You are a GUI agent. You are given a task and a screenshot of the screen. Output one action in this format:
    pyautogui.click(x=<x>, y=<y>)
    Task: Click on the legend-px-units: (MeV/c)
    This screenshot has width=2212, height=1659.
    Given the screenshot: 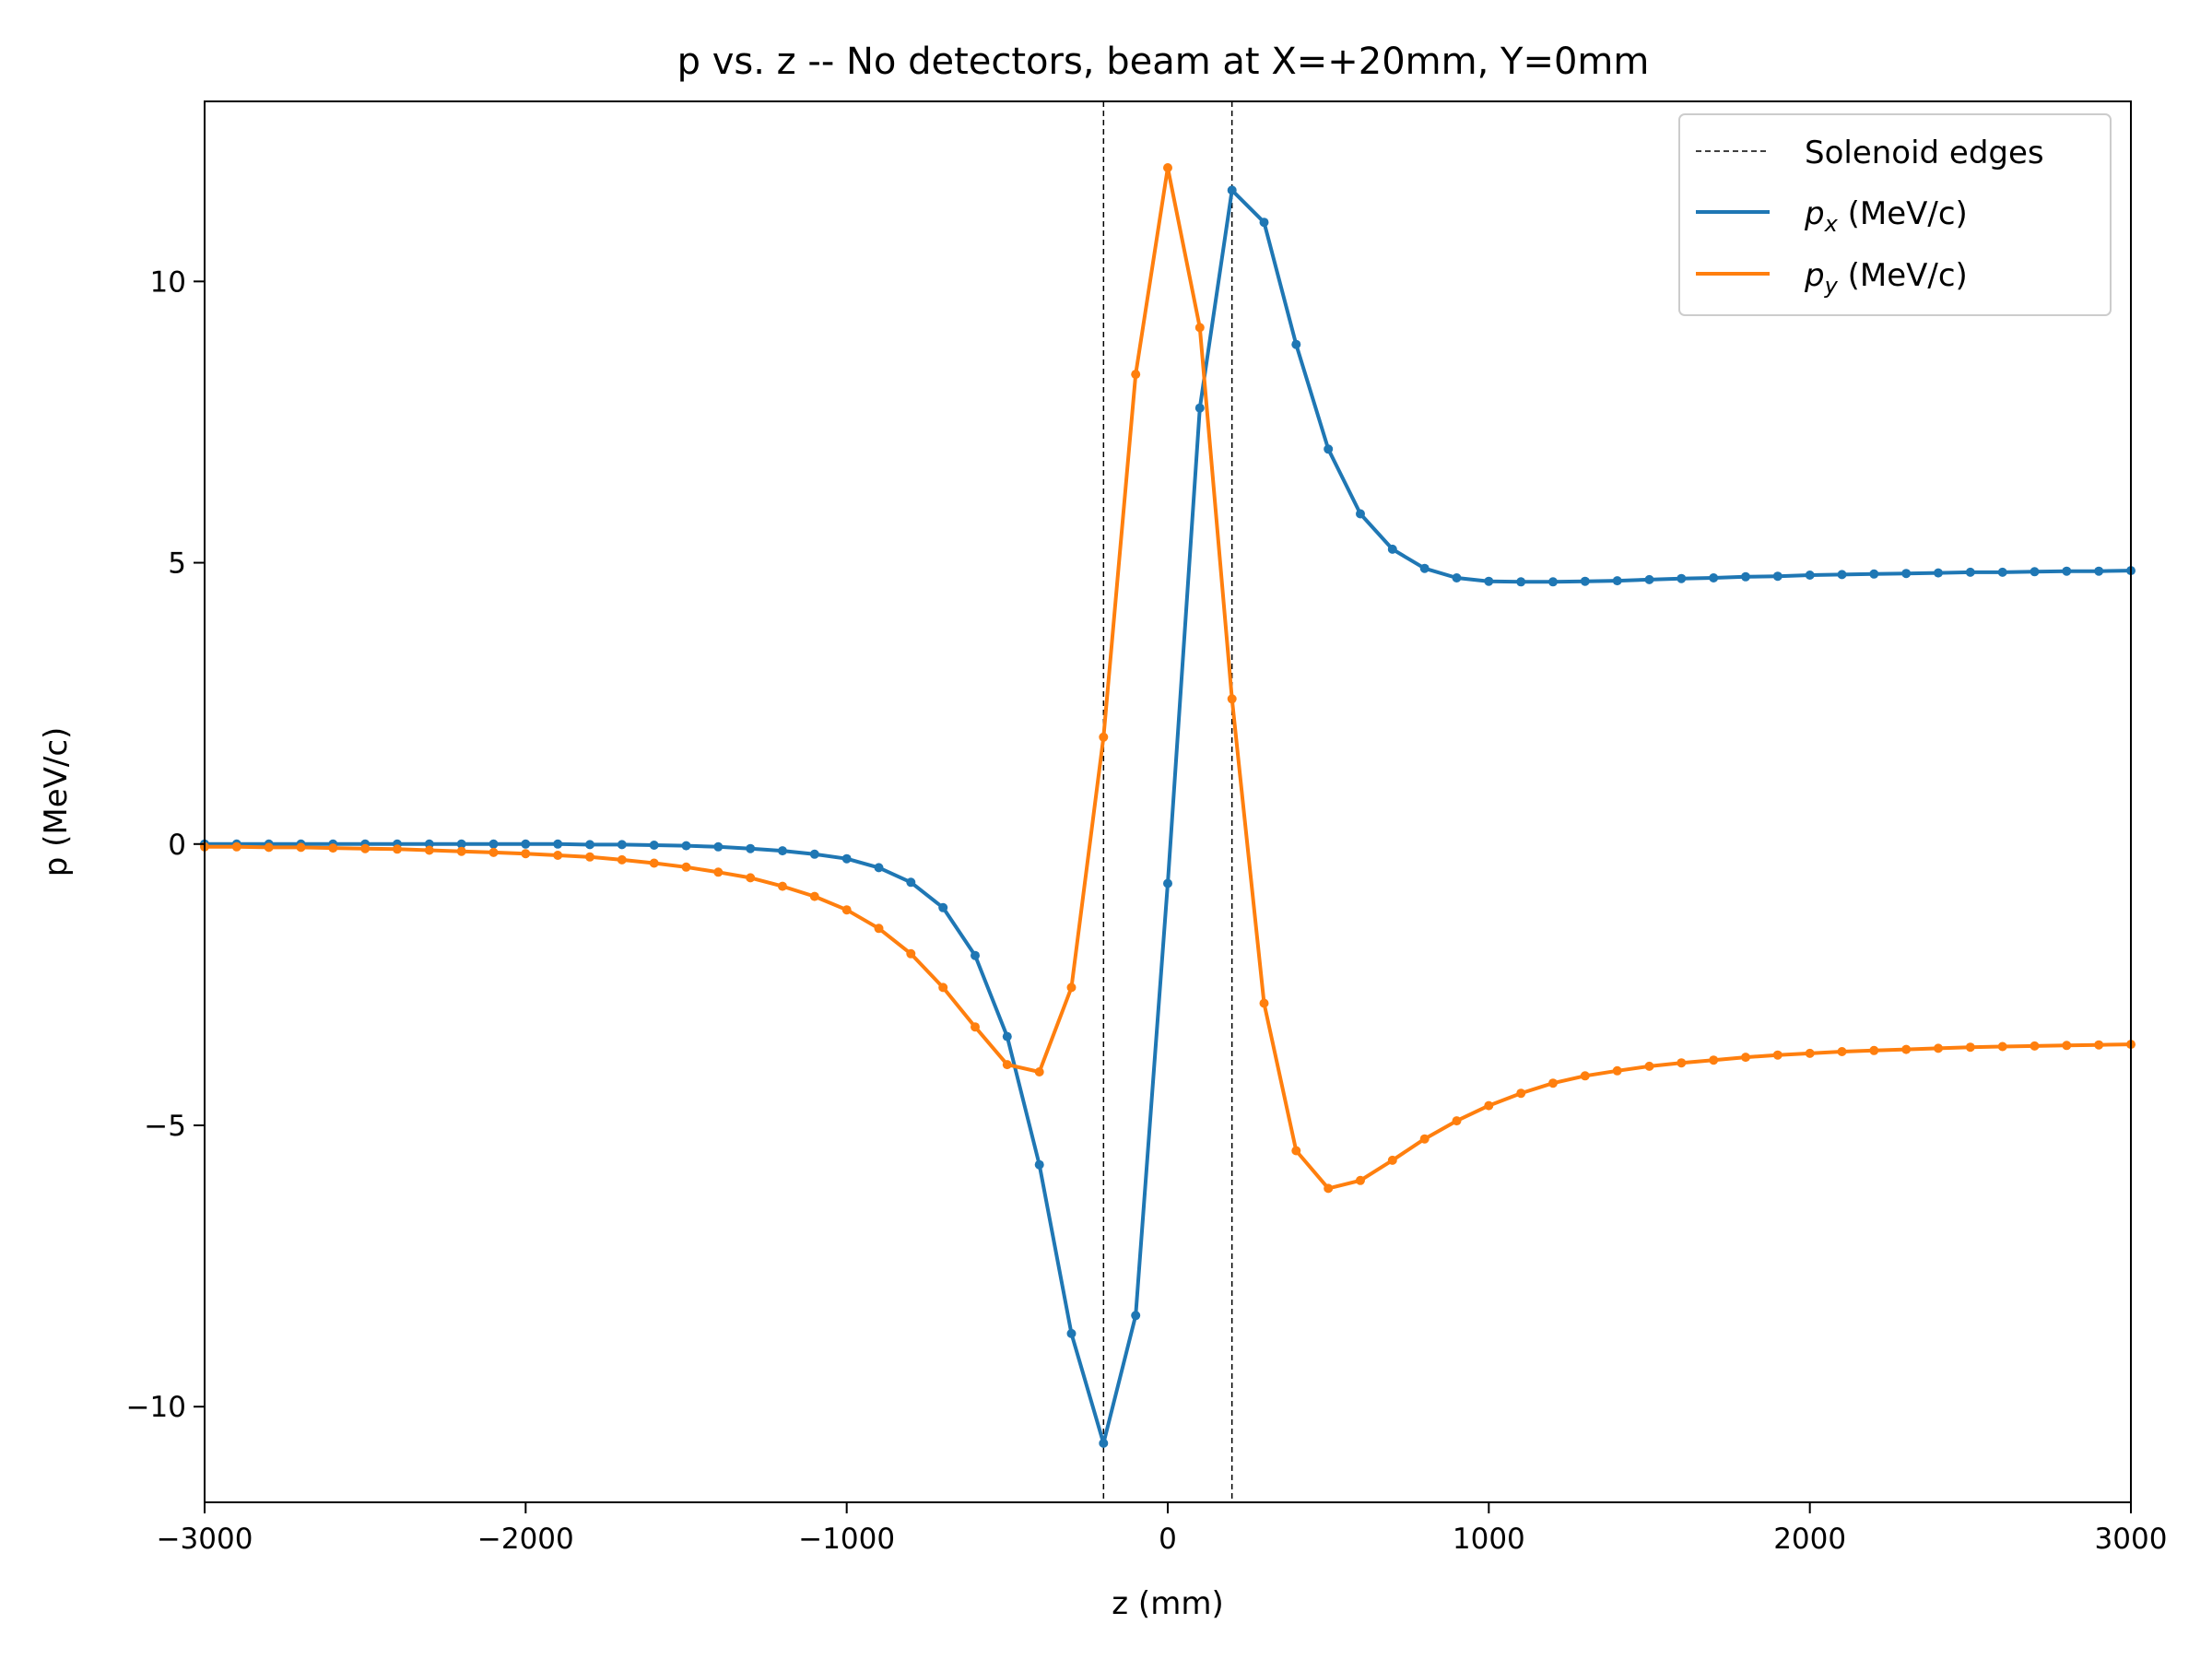 What is the action you would take?
    pyautogui.click(x=1903, y=213)
    